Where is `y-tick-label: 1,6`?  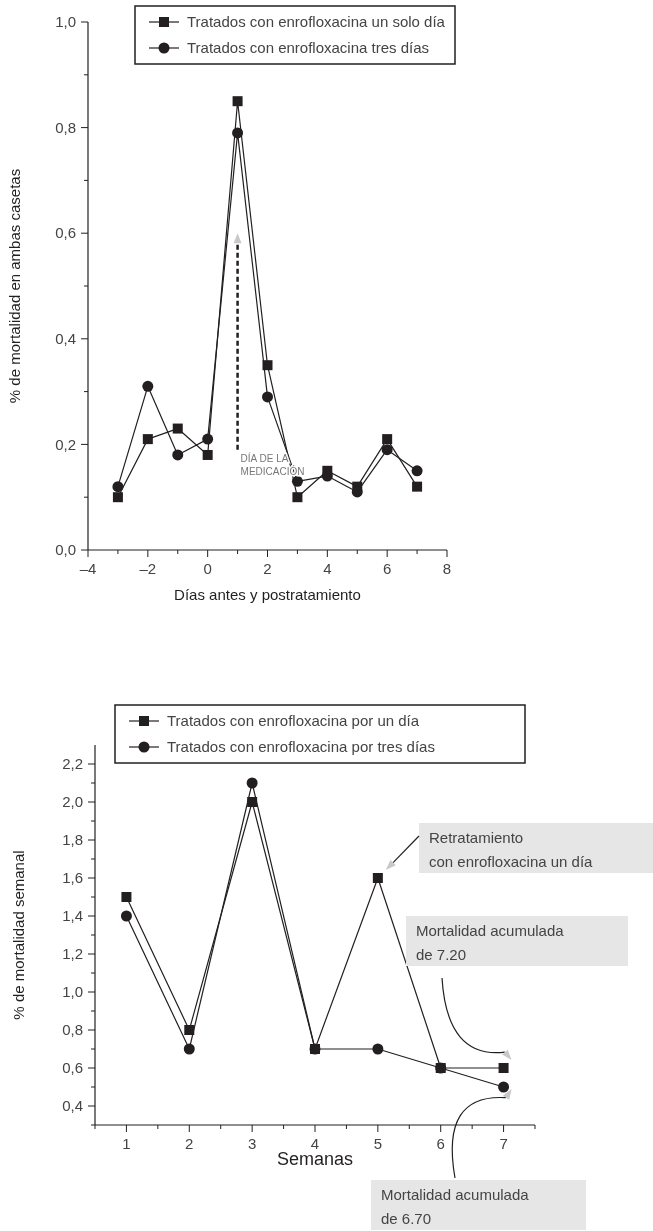
y-tick-label: 1,6 is located at coordinates (72, 878).